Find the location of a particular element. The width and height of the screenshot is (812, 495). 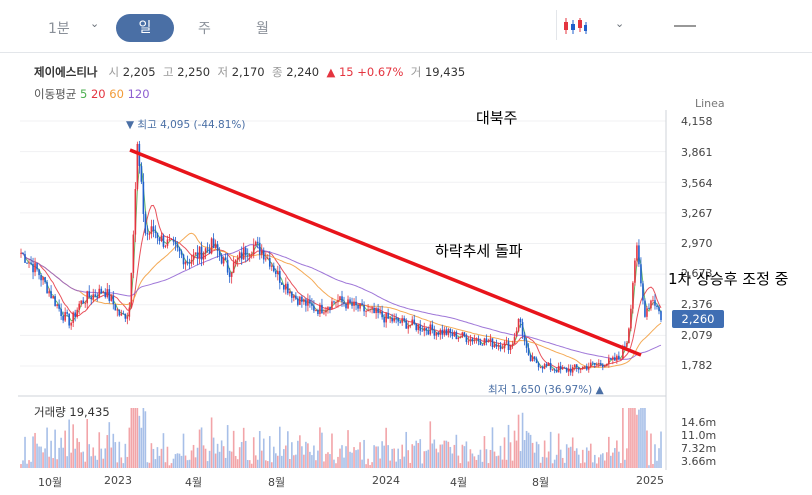

chevron-down-icon: ⌄ is located at coordinates (95, 23).